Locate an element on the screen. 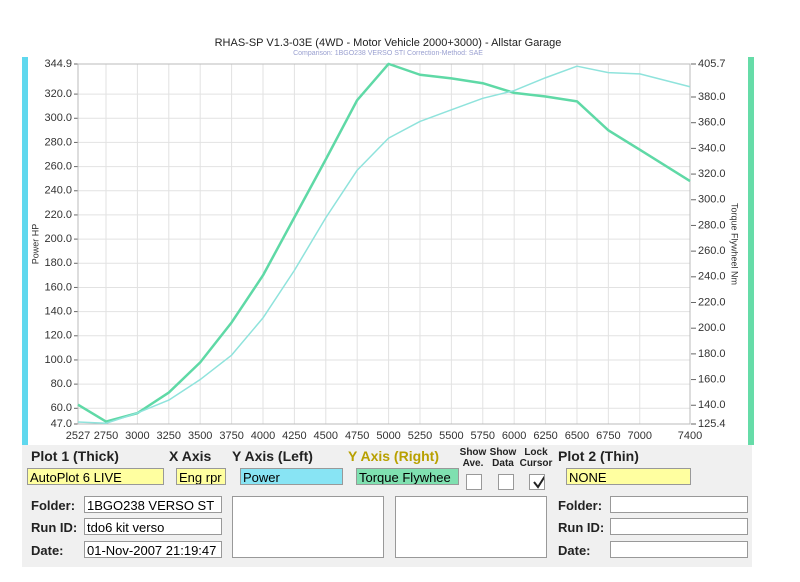 Image resolution: width=800 pixels, height=582 pixels. y-tick-label: 180.0 is located at coordinates (58, 263).